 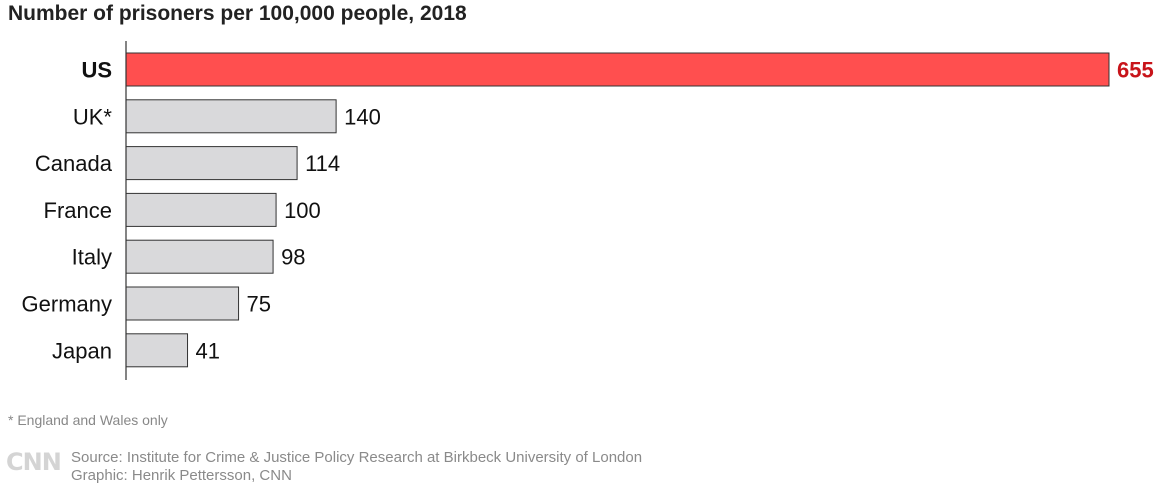 What do you see at coordinates (1135, 70) in the screenshot?
I see `value-label: 655` at bounding box center [1135, 70].